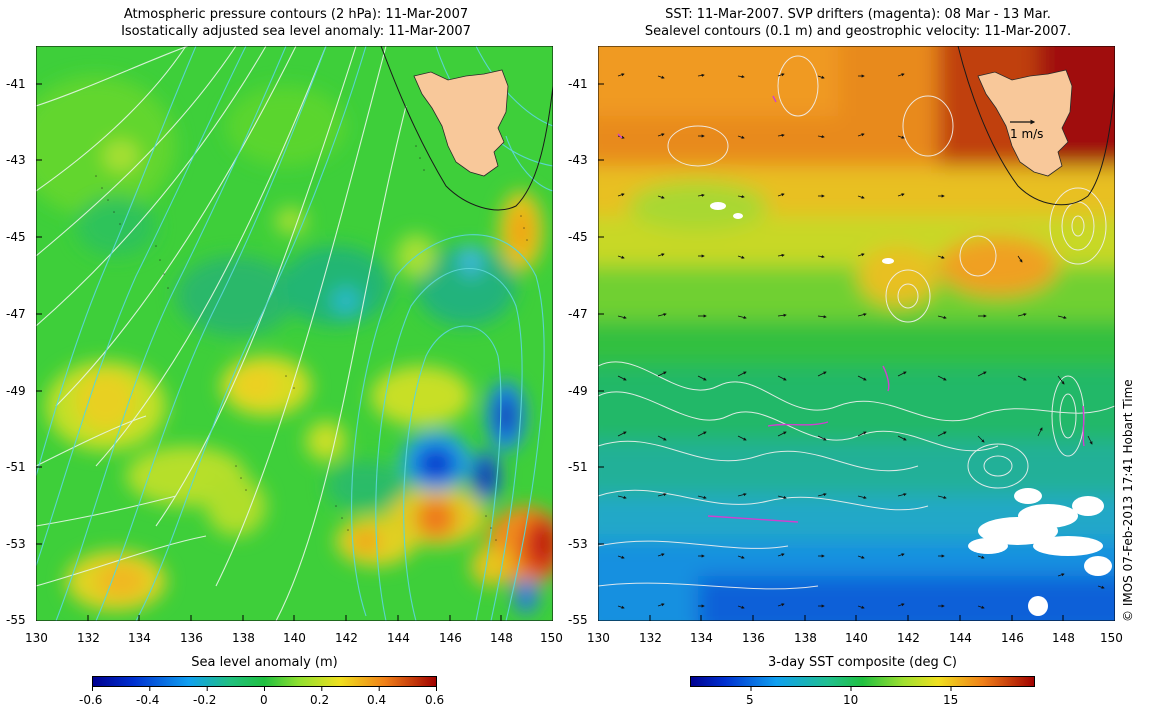 This screenshot has height=710, width=1150. Describe the element at coordinates (1012, 638) in the screenshot. I see `right-xtick-label: 146` at that location.